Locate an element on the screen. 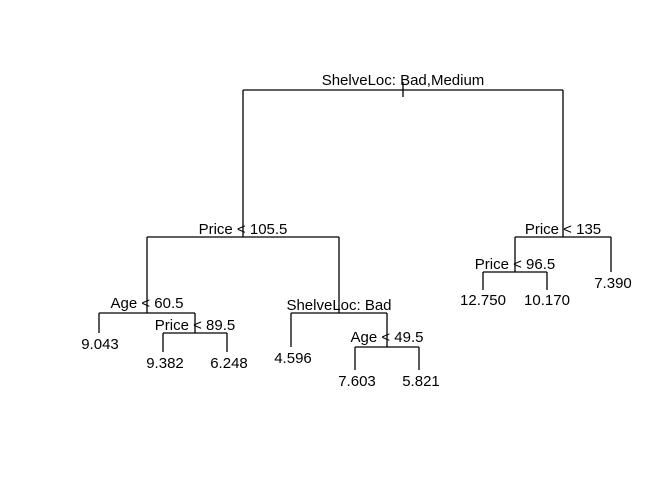 This screenshot has height=480, width=672. split-label-left-left-right: Price < 89.5 is located at coordinates (195, 325).